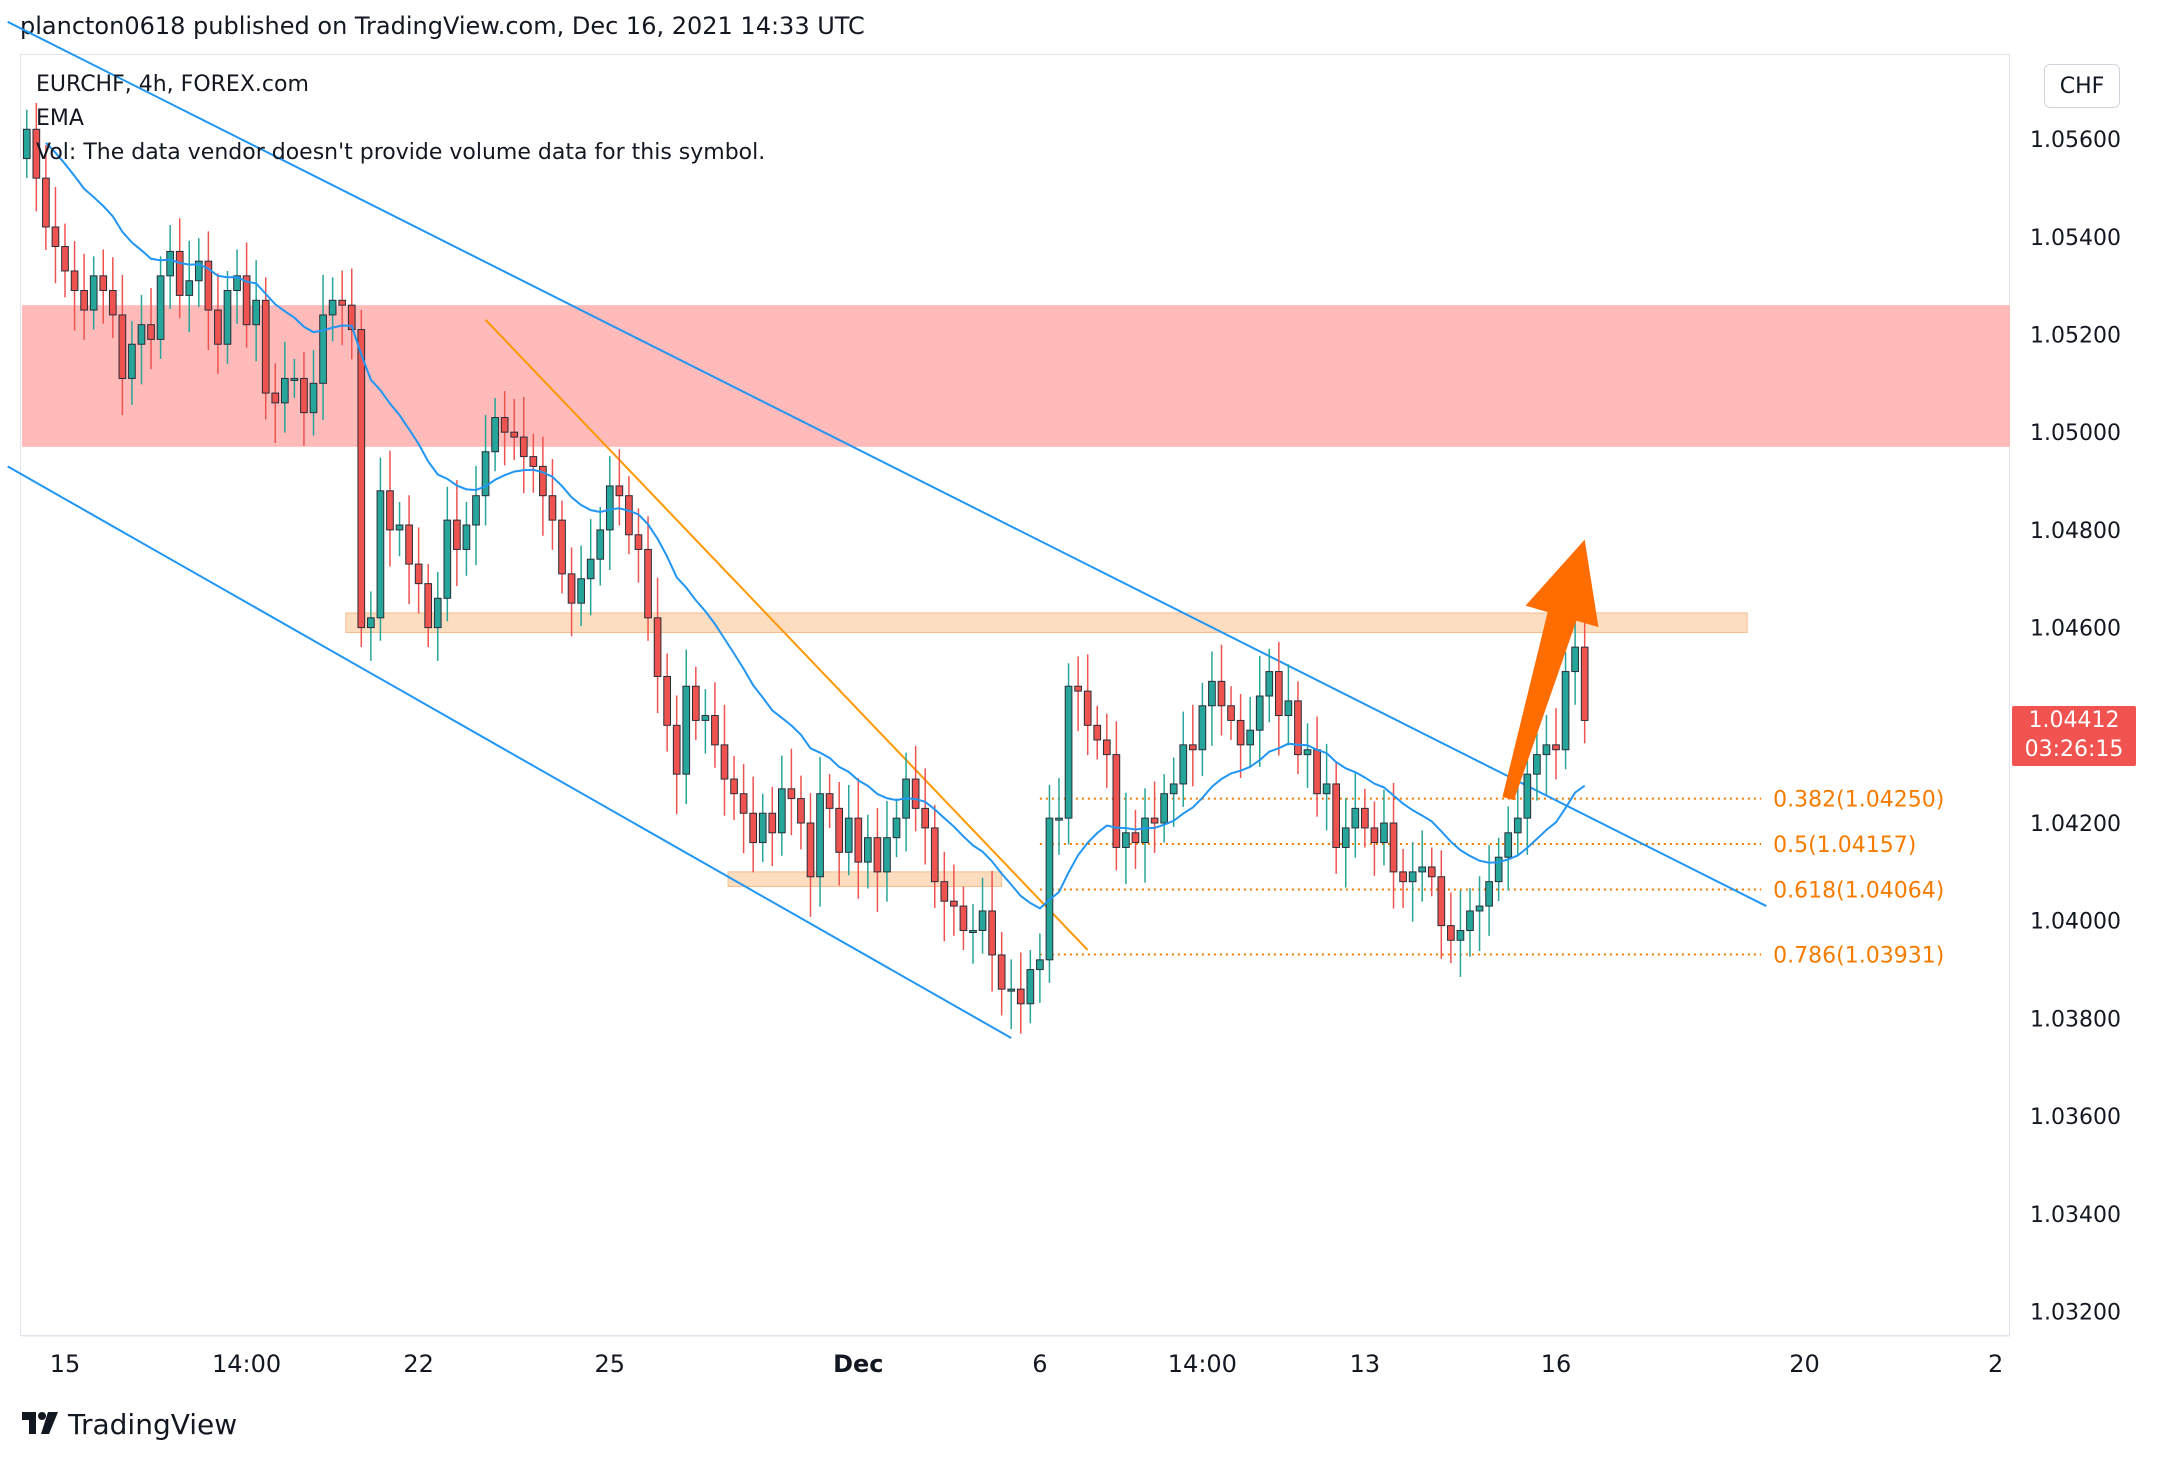  I want to click on arrow-layer, so click(1550, 670).